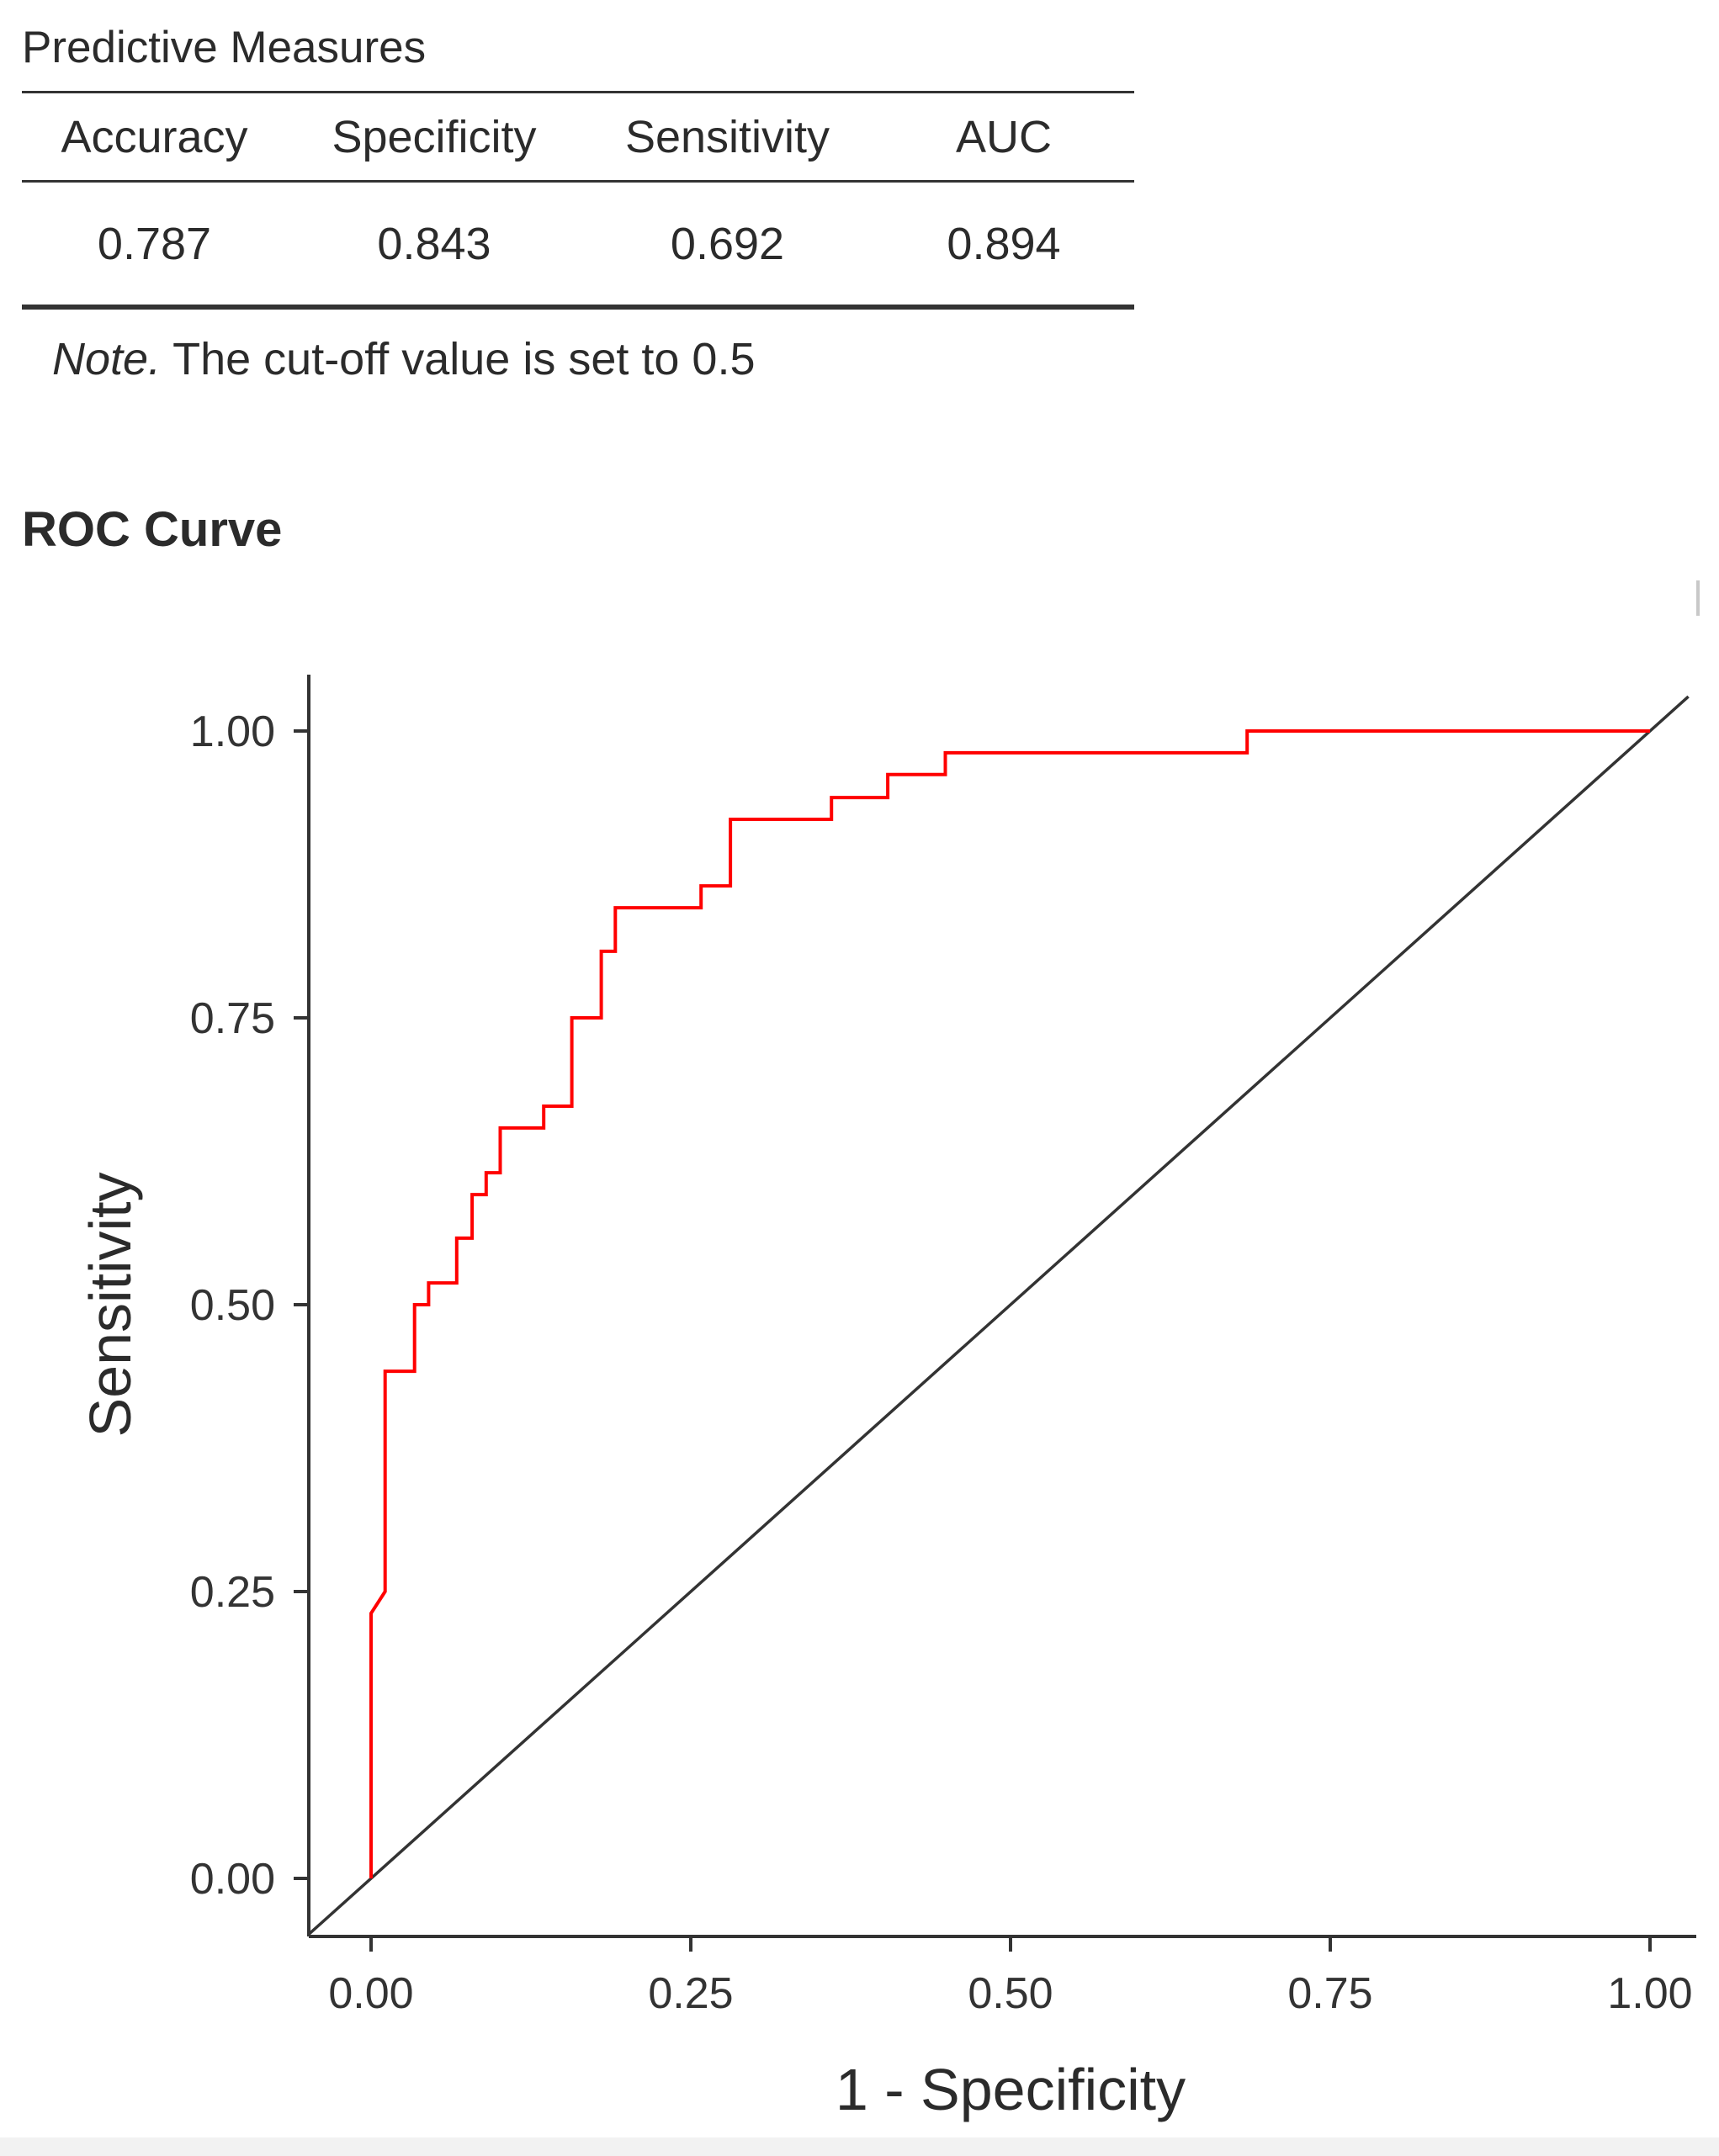 This screenshot has height=2156, width=1719. Describe the element at coordinates (224, 47) in the screenshot. I see `table-title: Predictive Measures` at that location.